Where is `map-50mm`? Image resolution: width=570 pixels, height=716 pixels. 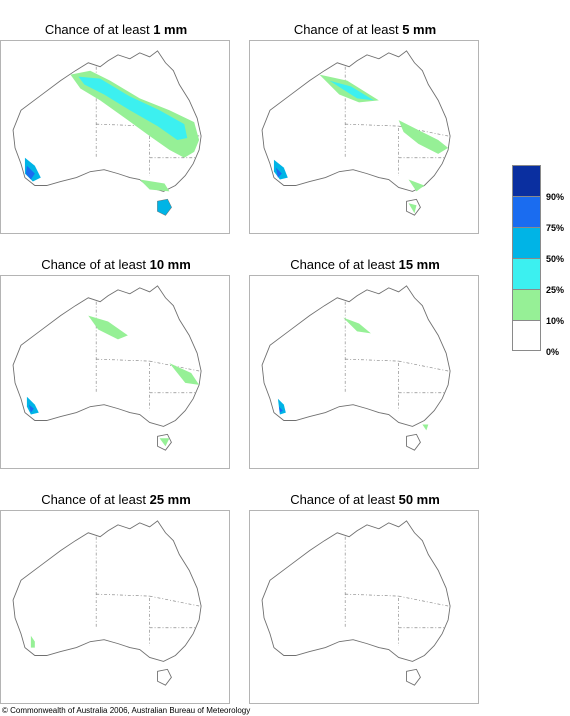 map-50mm is located at coordinates (364, 607).